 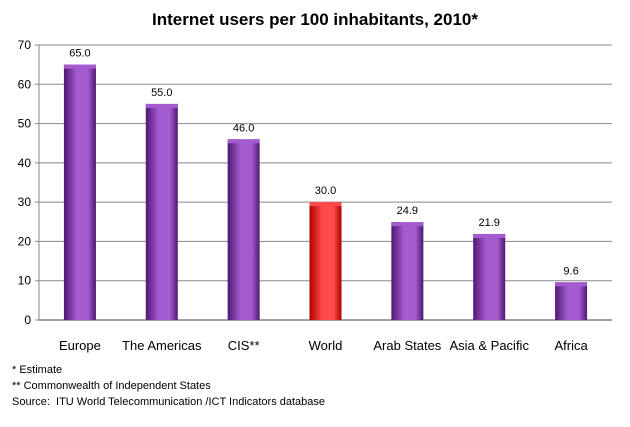 What do you see at coordinates (243, 128) in the screenshot?
I see `data-label: 46.0` at bounding box center [243, 128].